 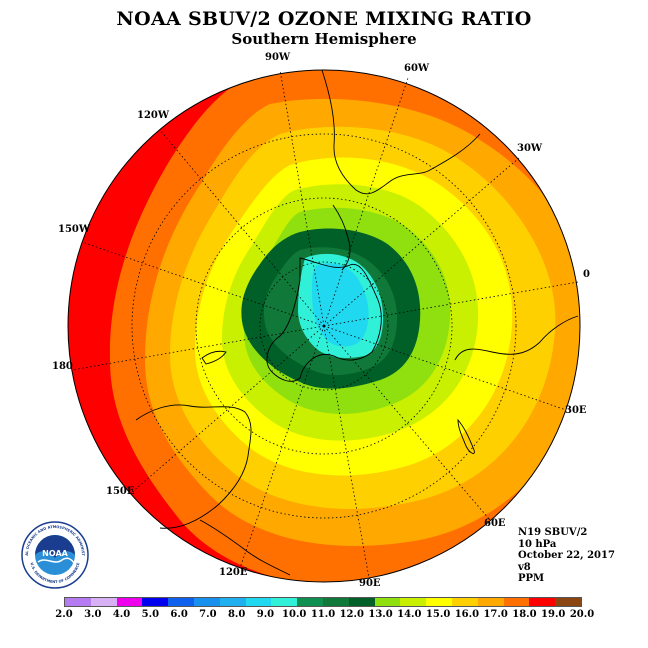 What do you see at coordinates (351, 614) in the screenshot?
I see `colorbar-tick-label: 12.0` at bounding box center [351, 614].